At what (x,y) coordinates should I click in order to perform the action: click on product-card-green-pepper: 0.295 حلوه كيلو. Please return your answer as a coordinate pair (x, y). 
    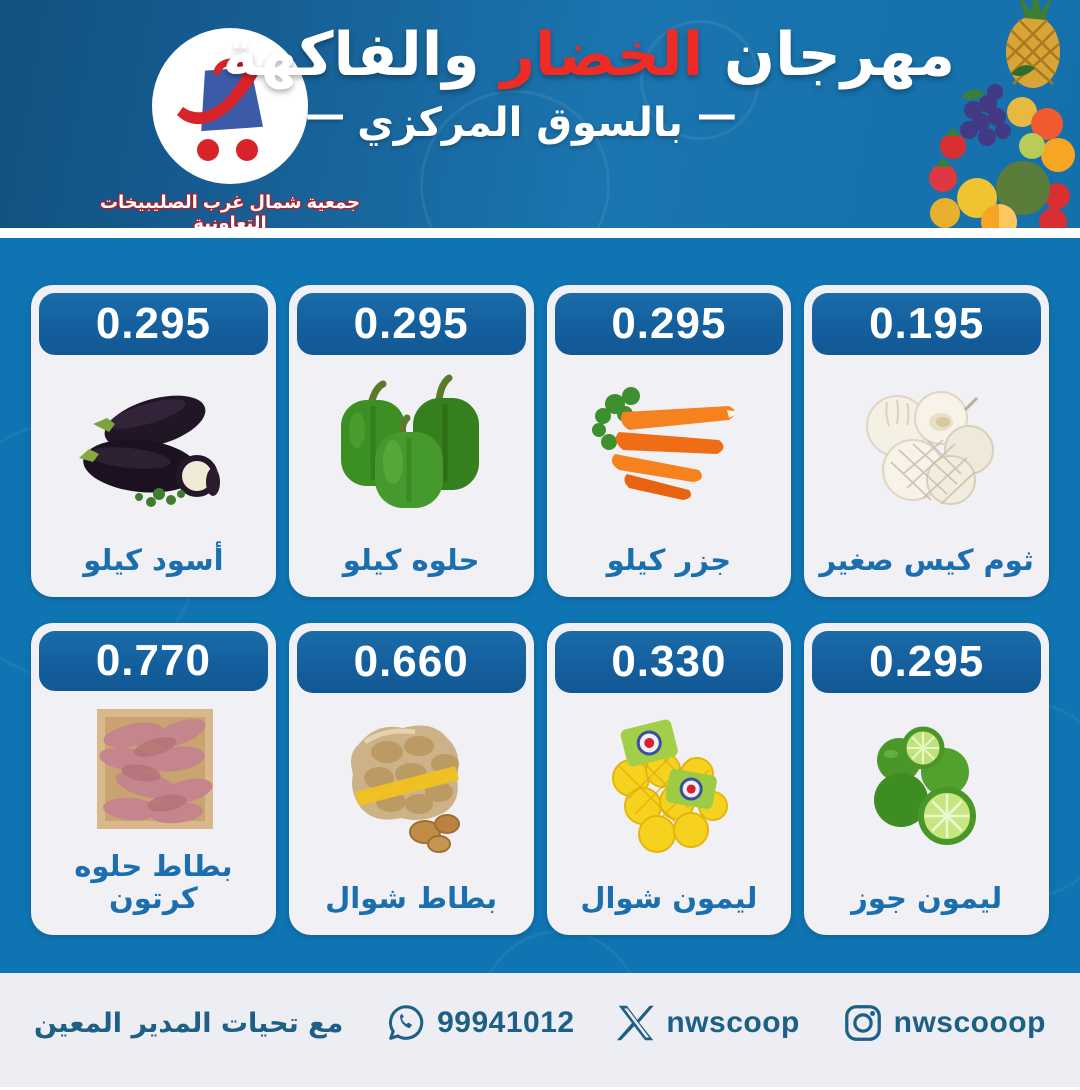
    Looking at the image, I should click on (411, 441).